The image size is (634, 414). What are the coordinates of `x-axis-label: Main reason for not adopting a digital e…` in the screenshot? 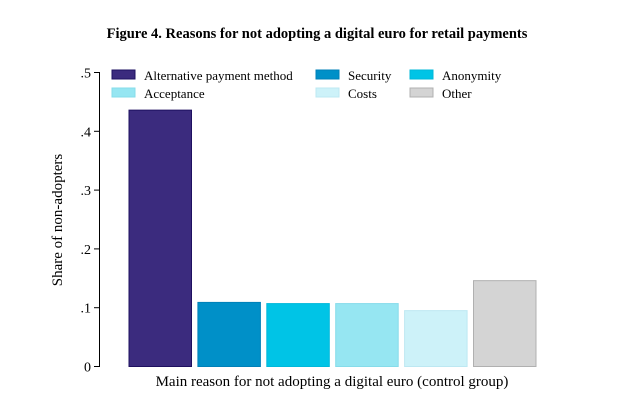 It's located at (332, 382).